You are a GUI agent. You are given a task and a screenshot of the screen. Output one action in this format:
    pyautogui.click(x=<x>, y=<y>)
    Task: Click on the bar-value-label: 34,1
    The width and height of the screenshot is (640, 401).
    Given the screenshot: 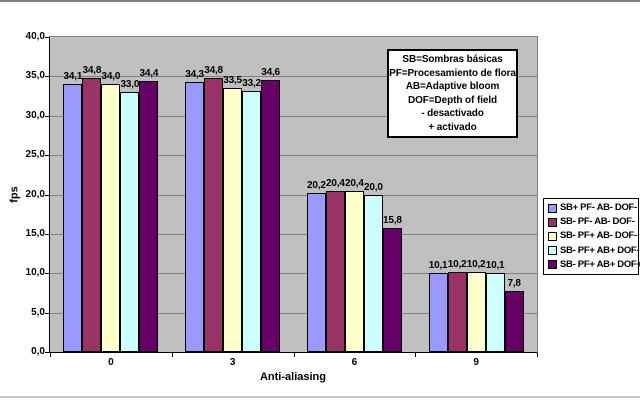 What is the action you would take?
    pyautogui.click(x=73, y=76)
    